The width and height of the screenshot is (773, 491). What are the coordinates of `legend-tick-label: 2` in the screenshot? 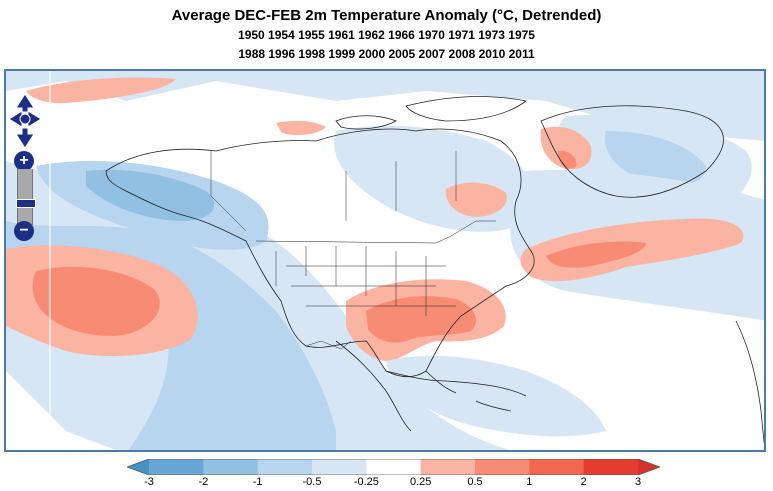 It's located at (583, 482).